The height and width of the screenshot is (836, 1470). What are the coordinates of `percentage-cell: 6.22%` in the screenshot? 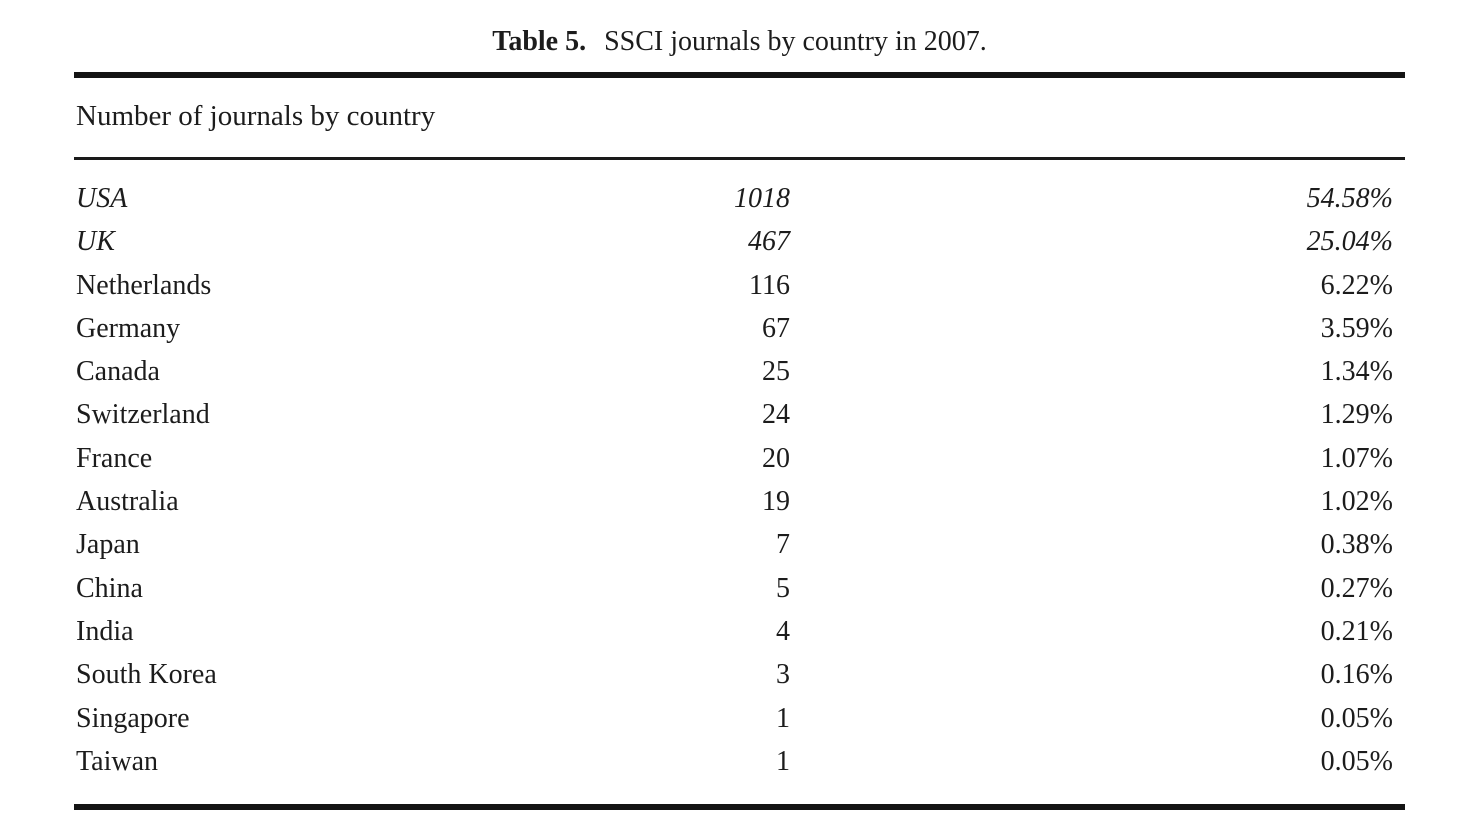 It's located at (1356, 285).